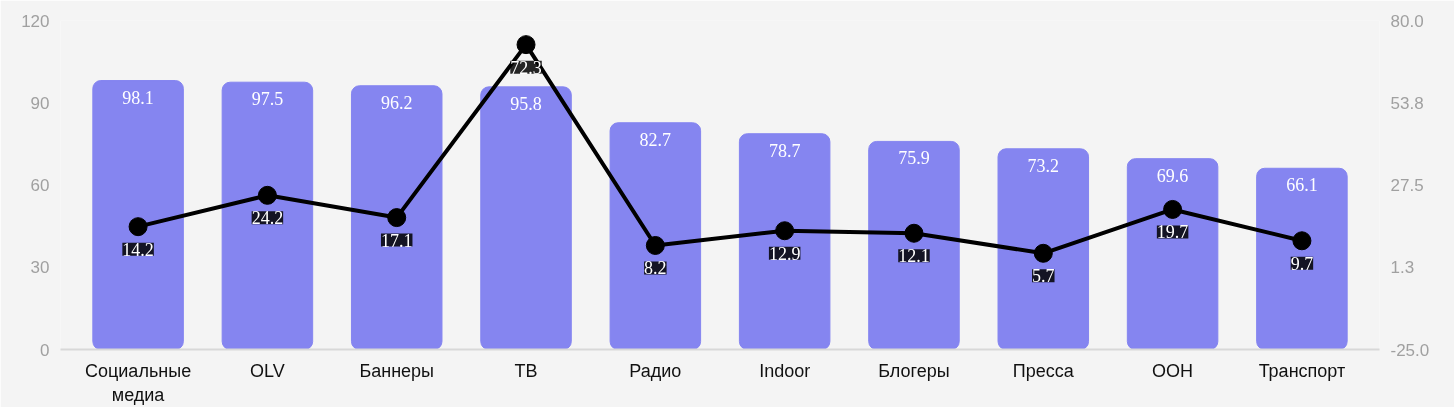 This screenshot has width=1454, height=407. I want to click on y-tick-label: 120, so click(35, 21).